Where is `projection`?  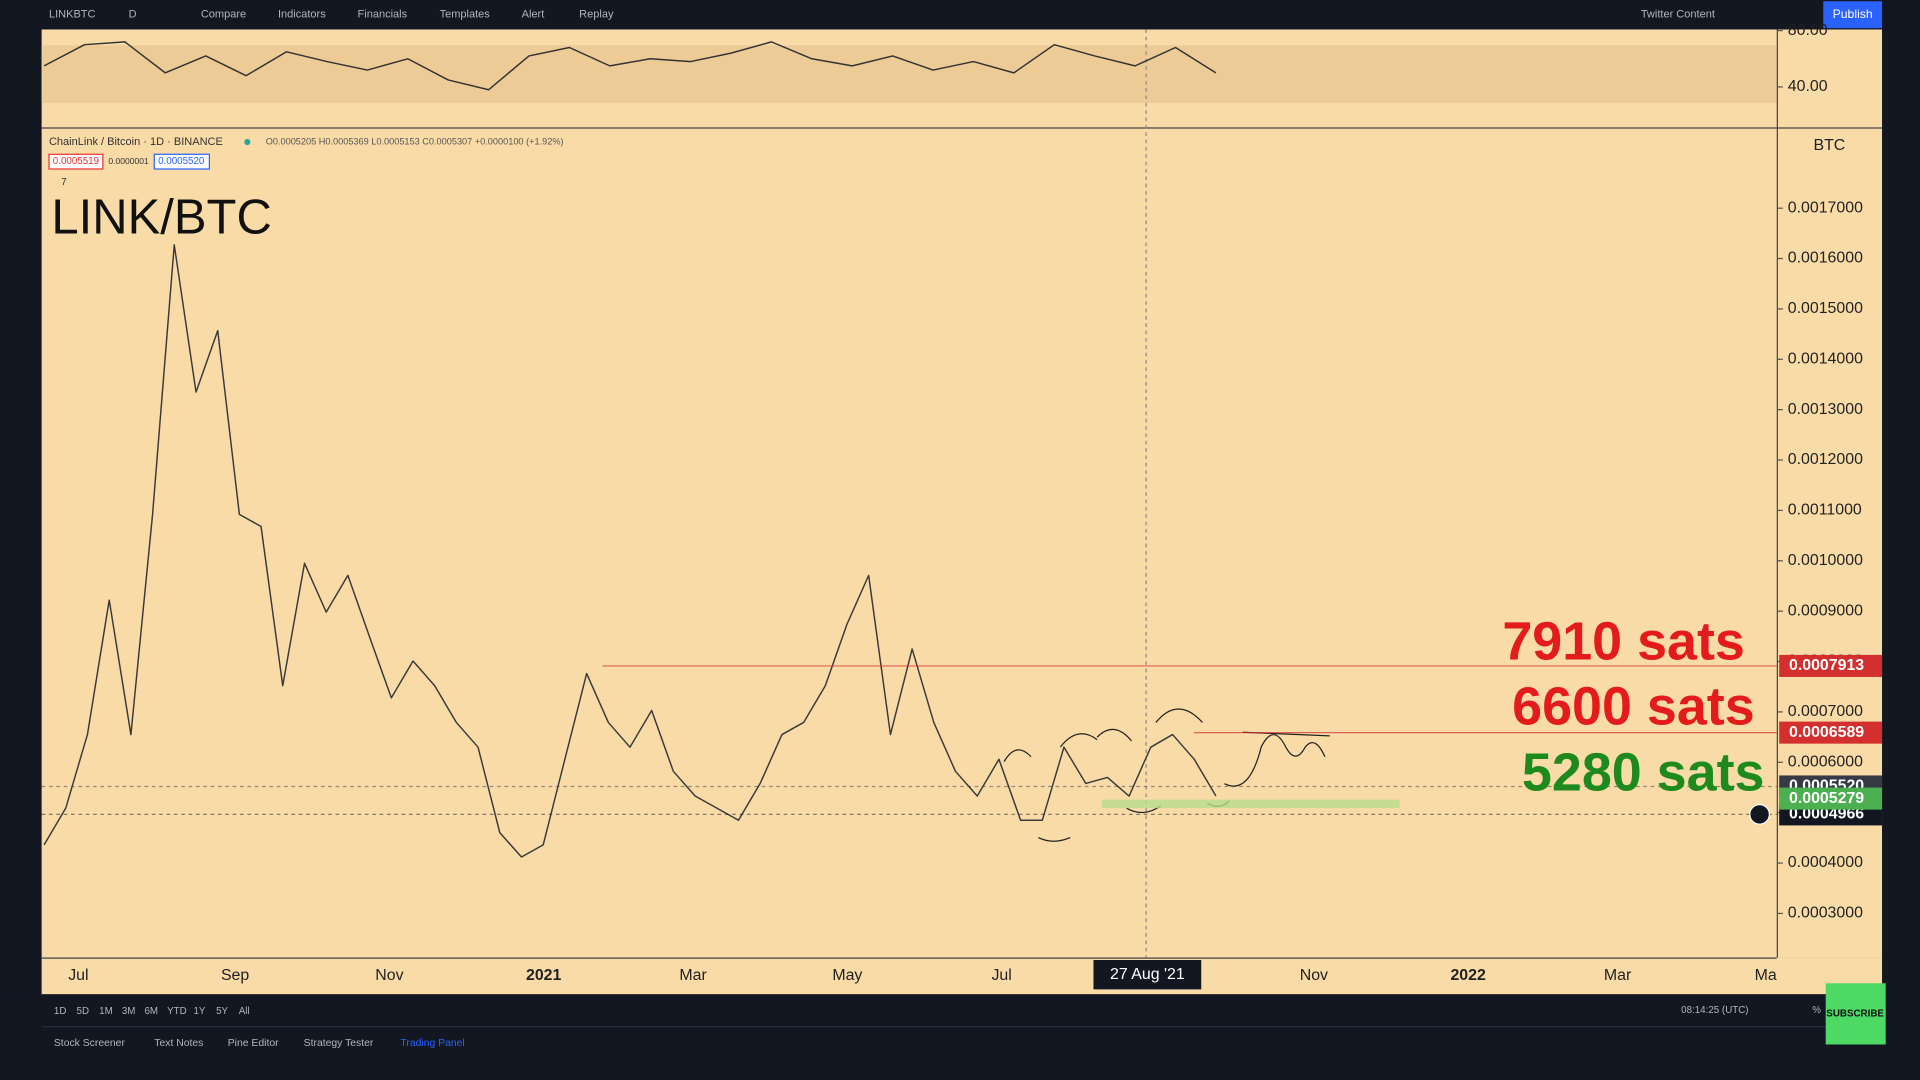
projection is located at coordinates (1275, 760).